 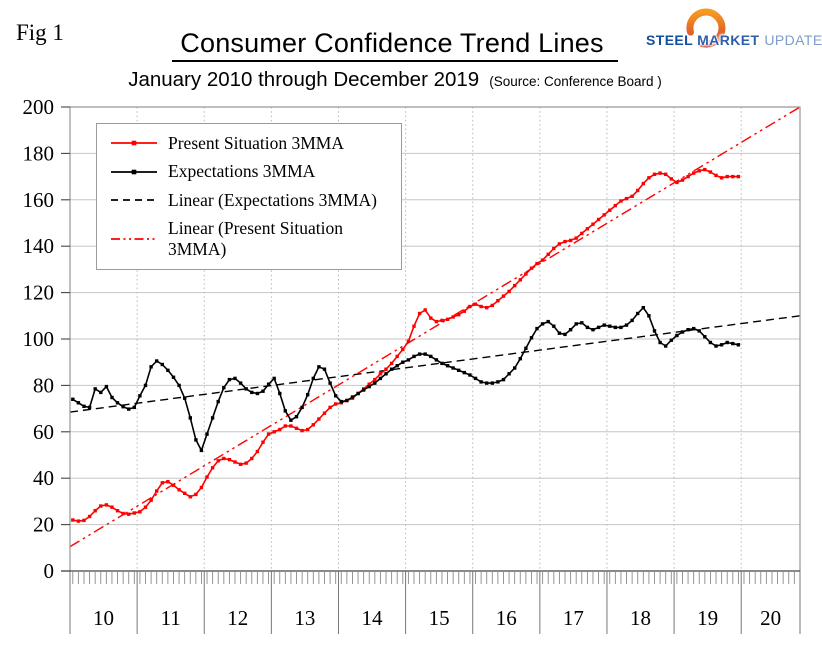 I want to click on steel-market-update-logo: STEEL MARKET UPDATE, so click(x=733, y=33).